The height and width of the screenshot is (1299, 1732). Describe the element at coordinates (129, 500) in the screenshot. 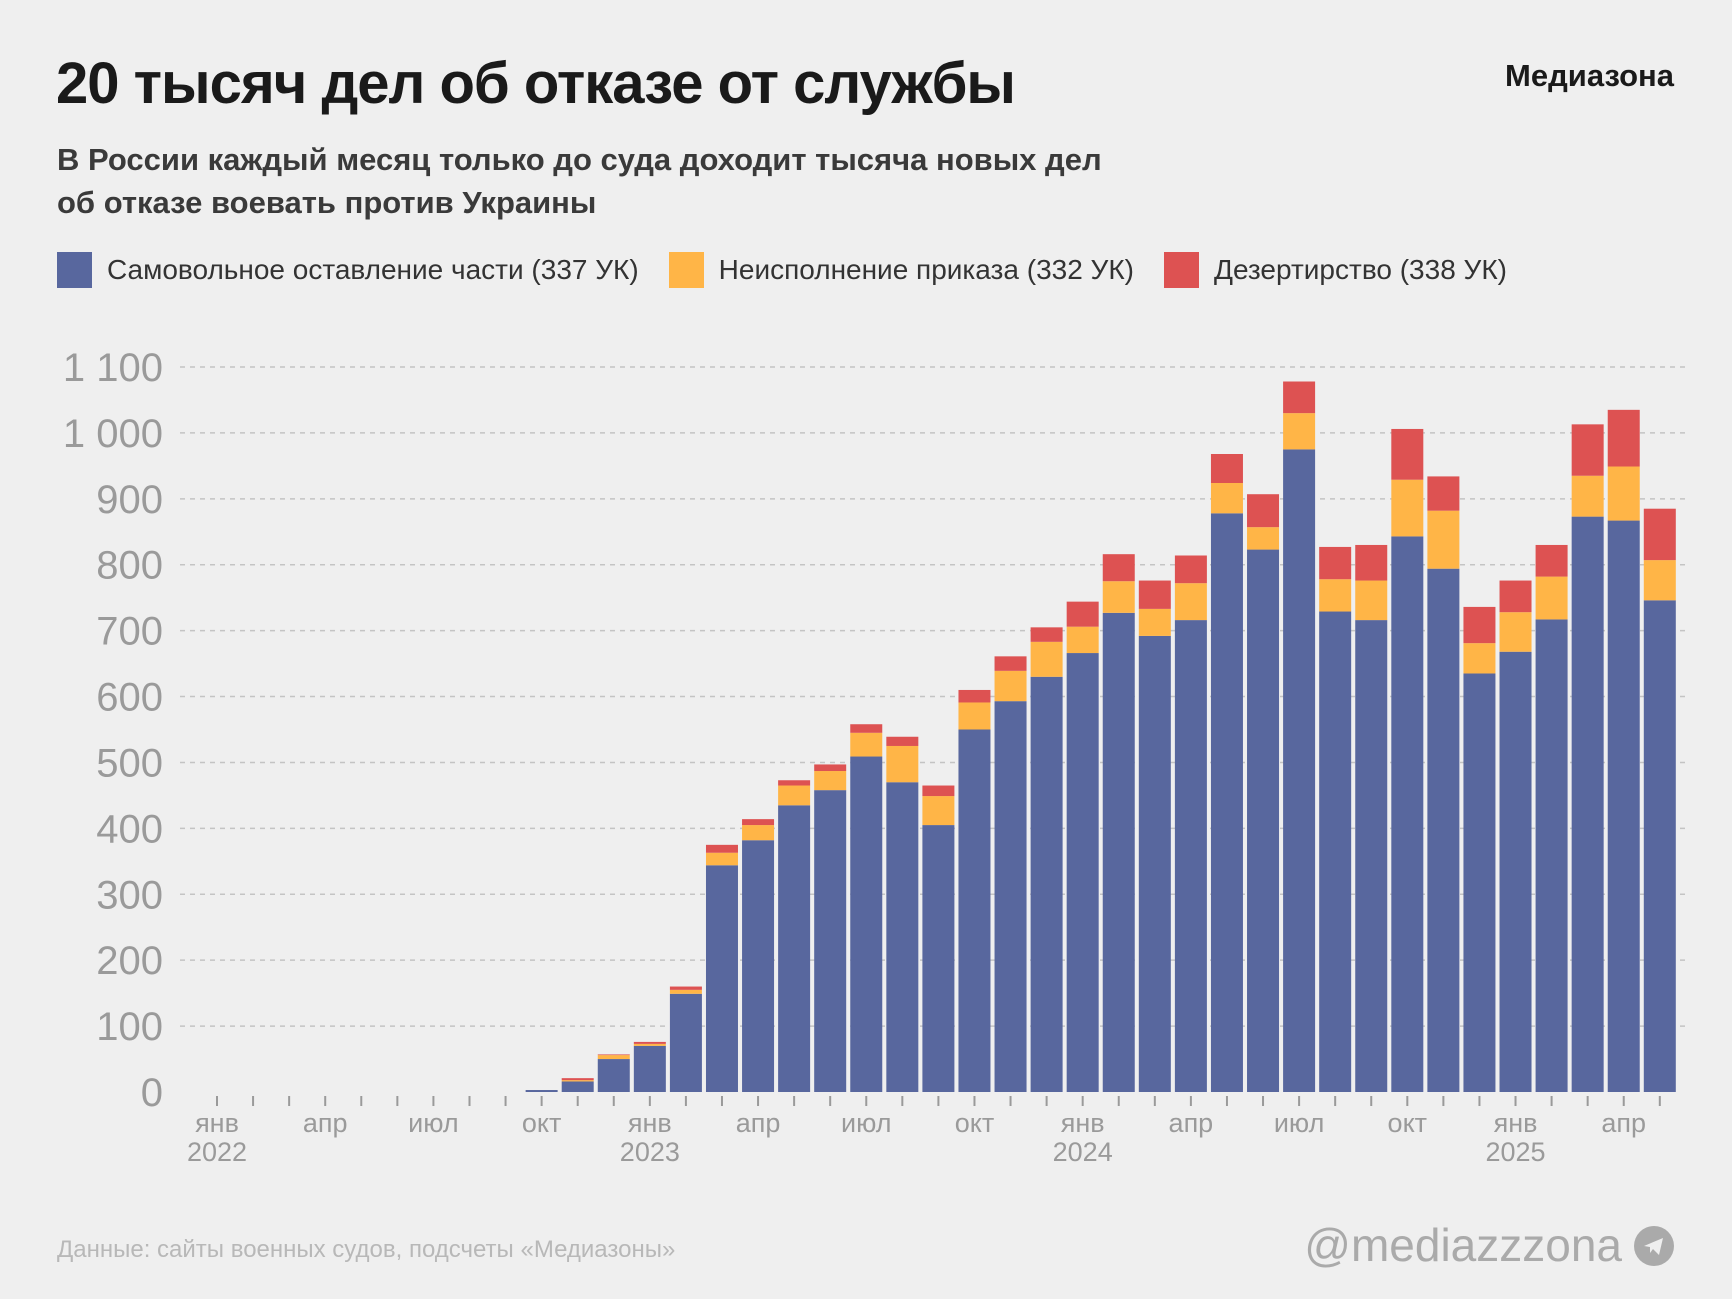

I see `y-tick-label: 900` at that location.